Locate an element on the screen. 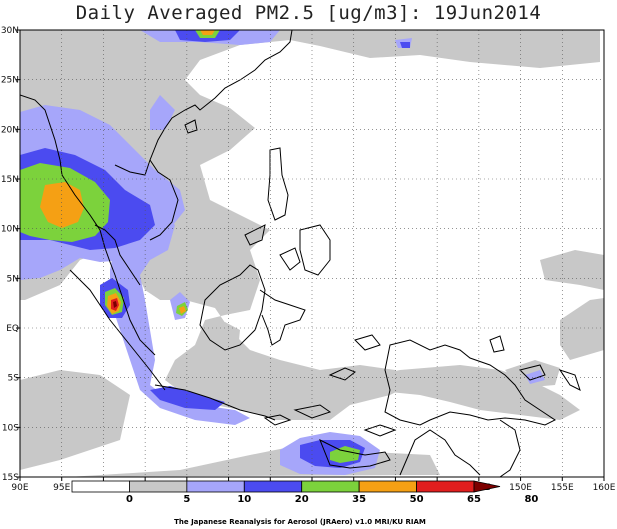  lon-tick-label: 155E is located at coordinates (562, 488).